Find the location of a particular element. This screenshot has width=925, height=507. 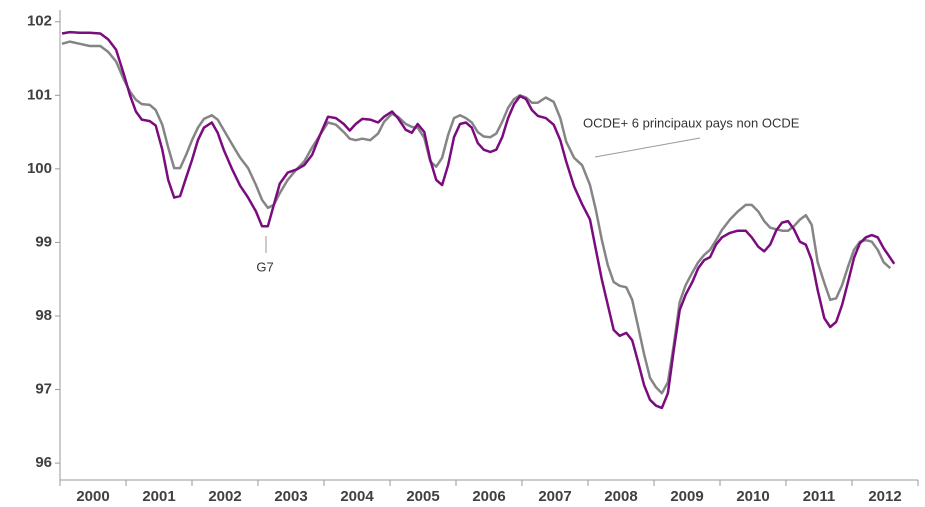

y-tick-label: 100 is located at coordinates (39, 168).